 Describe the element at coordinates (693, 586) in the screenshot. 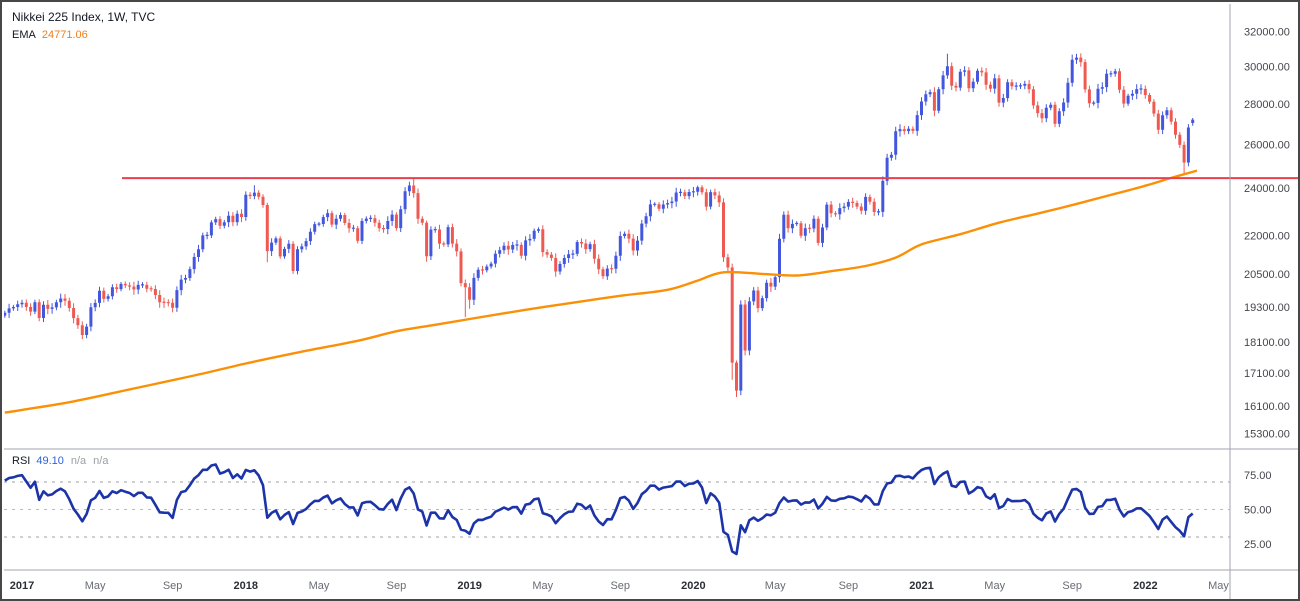

I see `time-axis-year-label: 2020` at that location.